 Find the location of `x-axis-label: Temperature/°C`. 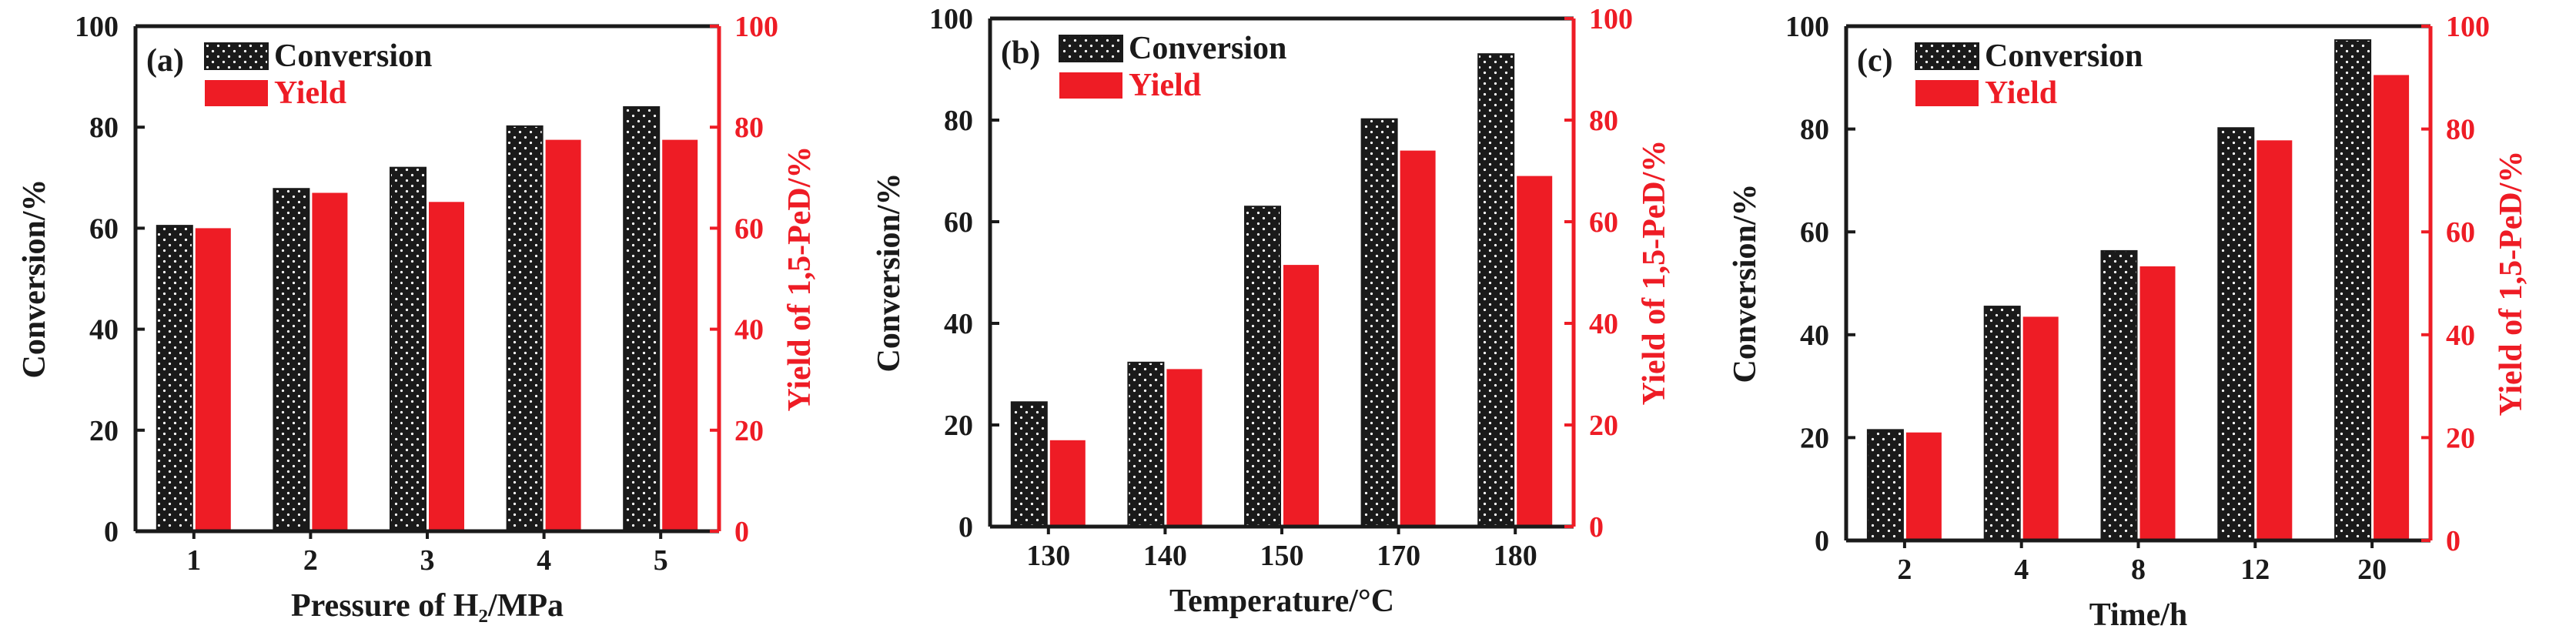

x-axis-label: Temperature/°C is located at coordinates (1282, 601).